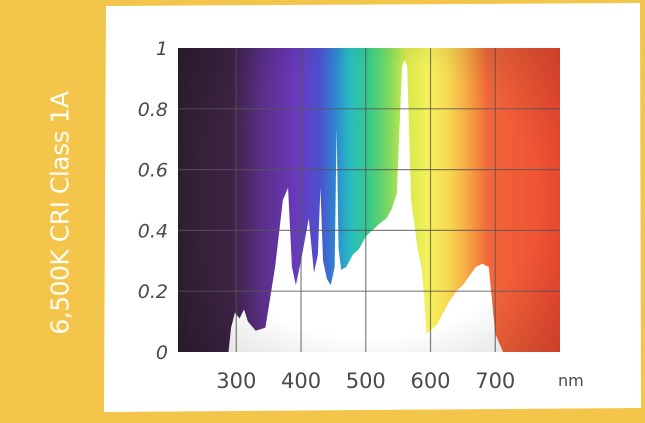  I want to click on y-tick-label-4: 0.8, so click(153, 110).